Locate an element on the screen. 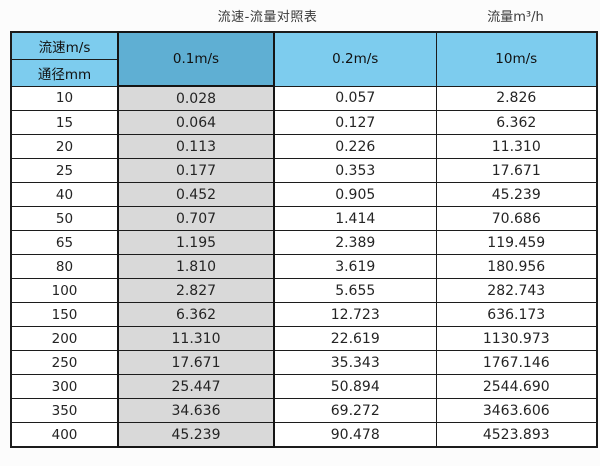 The image size is (600, 466). value-cell: 119.459 is located at coordinates (516, 242).